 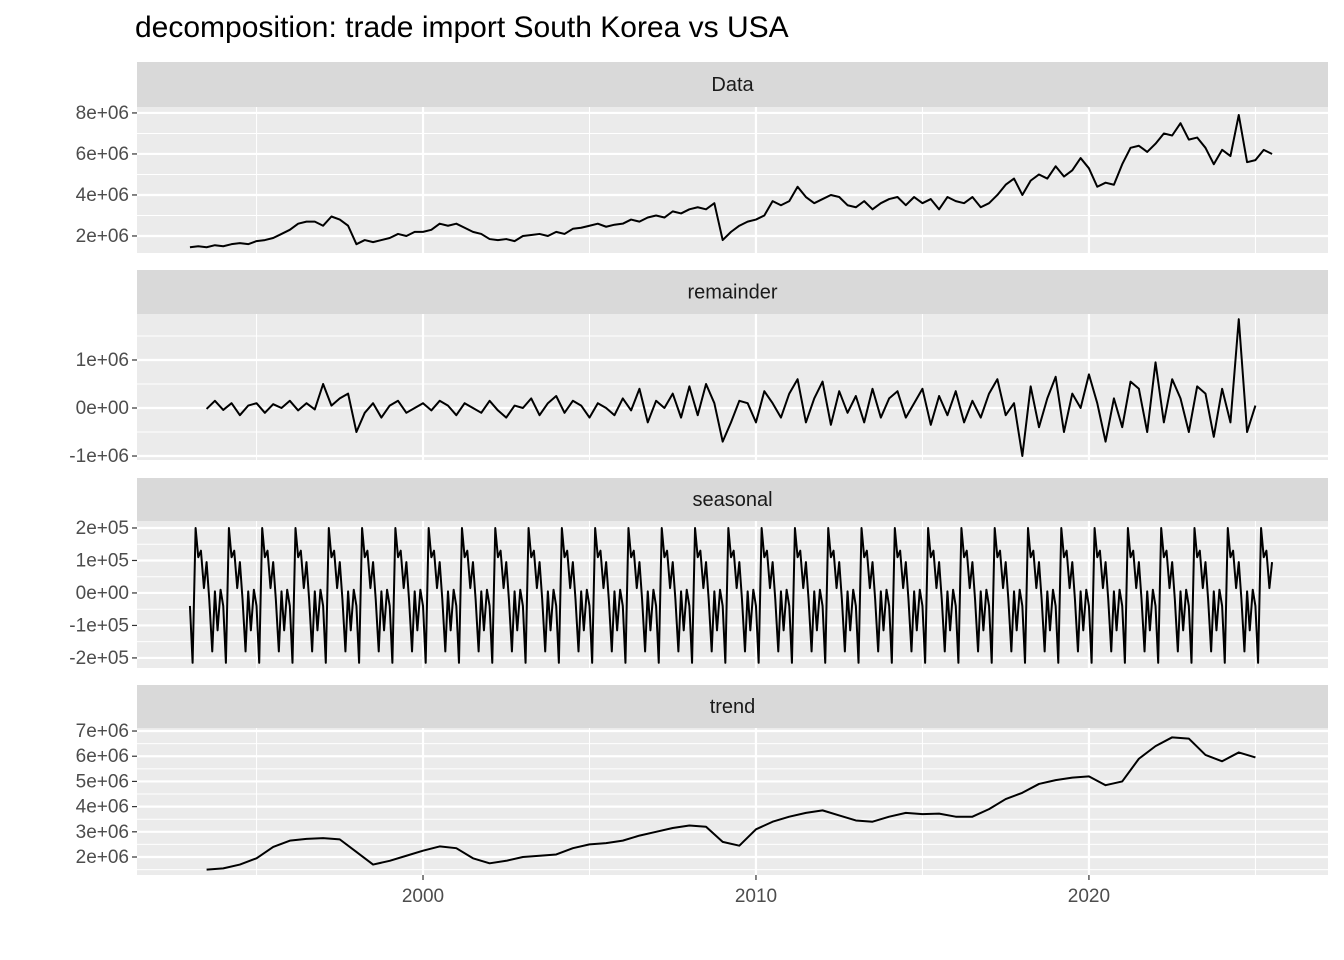 I want to click on y-tick-label: 3e+06, so click(x=102, y=832).